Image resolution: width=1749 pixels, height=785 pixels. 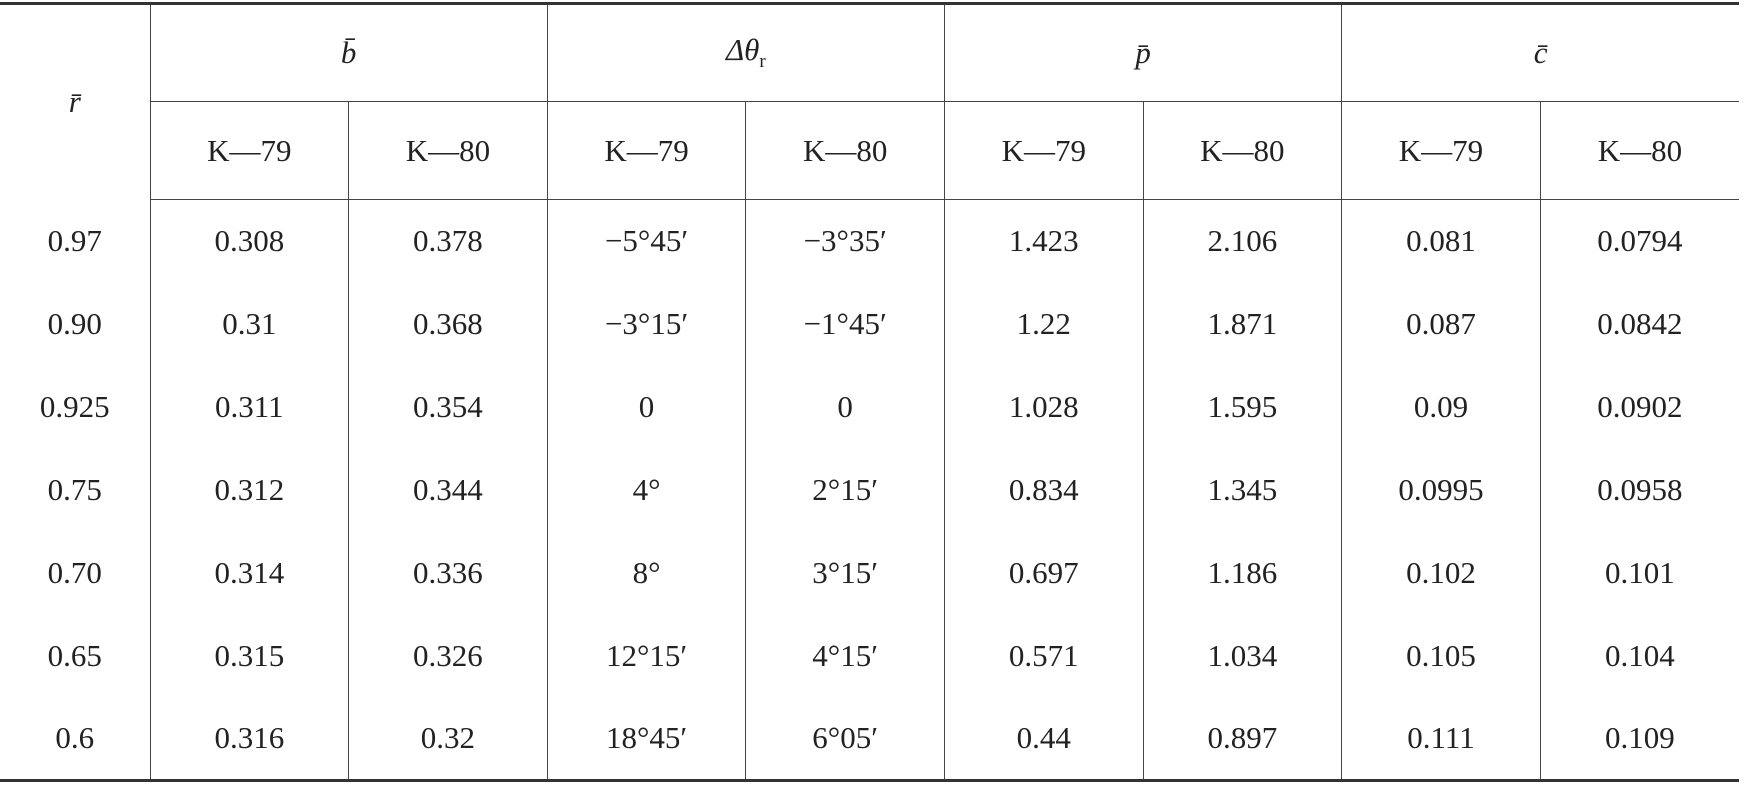 What do you see at coordinates (1242, 573) in the screenshot?
I see `cell: 1.186` at bounding box center [1242, 573].